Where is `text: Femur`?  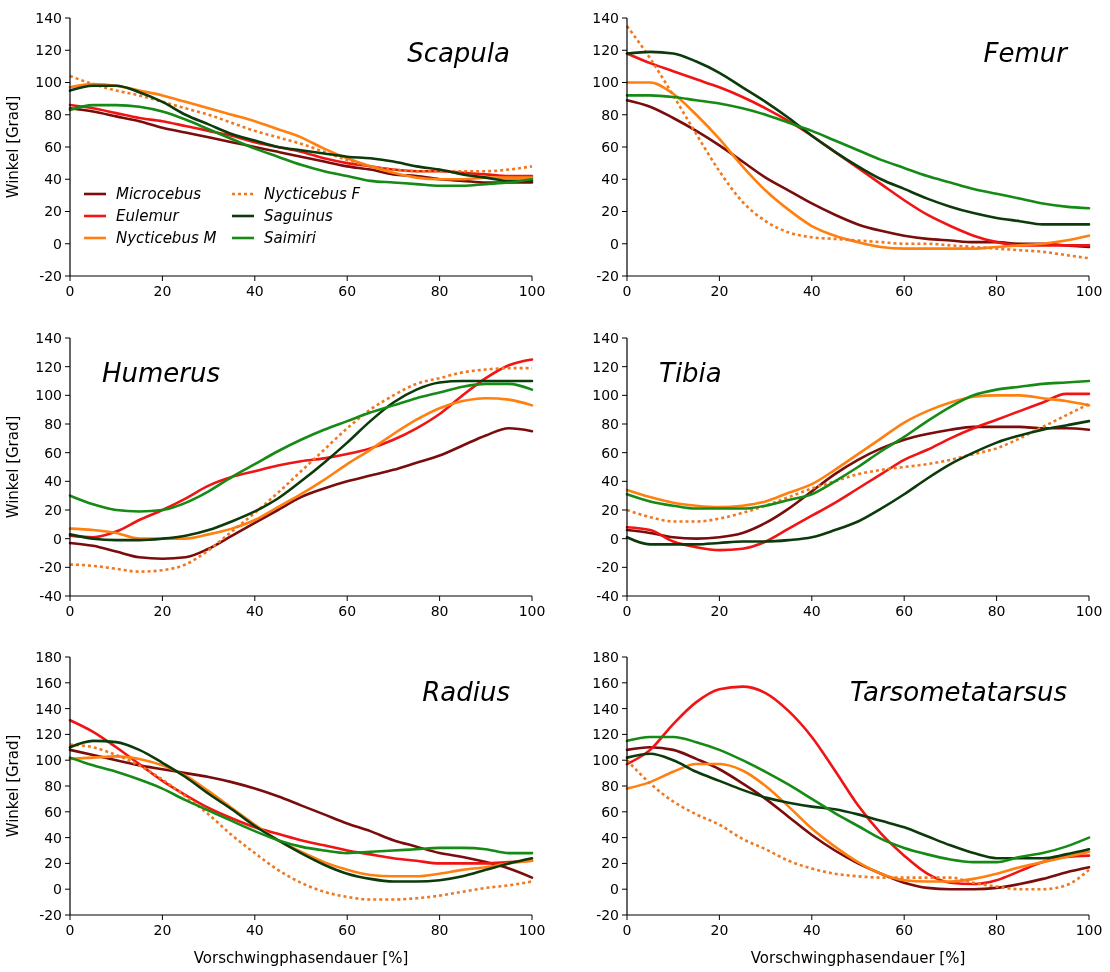 text: Femur is located at coordinates (1026, 53).